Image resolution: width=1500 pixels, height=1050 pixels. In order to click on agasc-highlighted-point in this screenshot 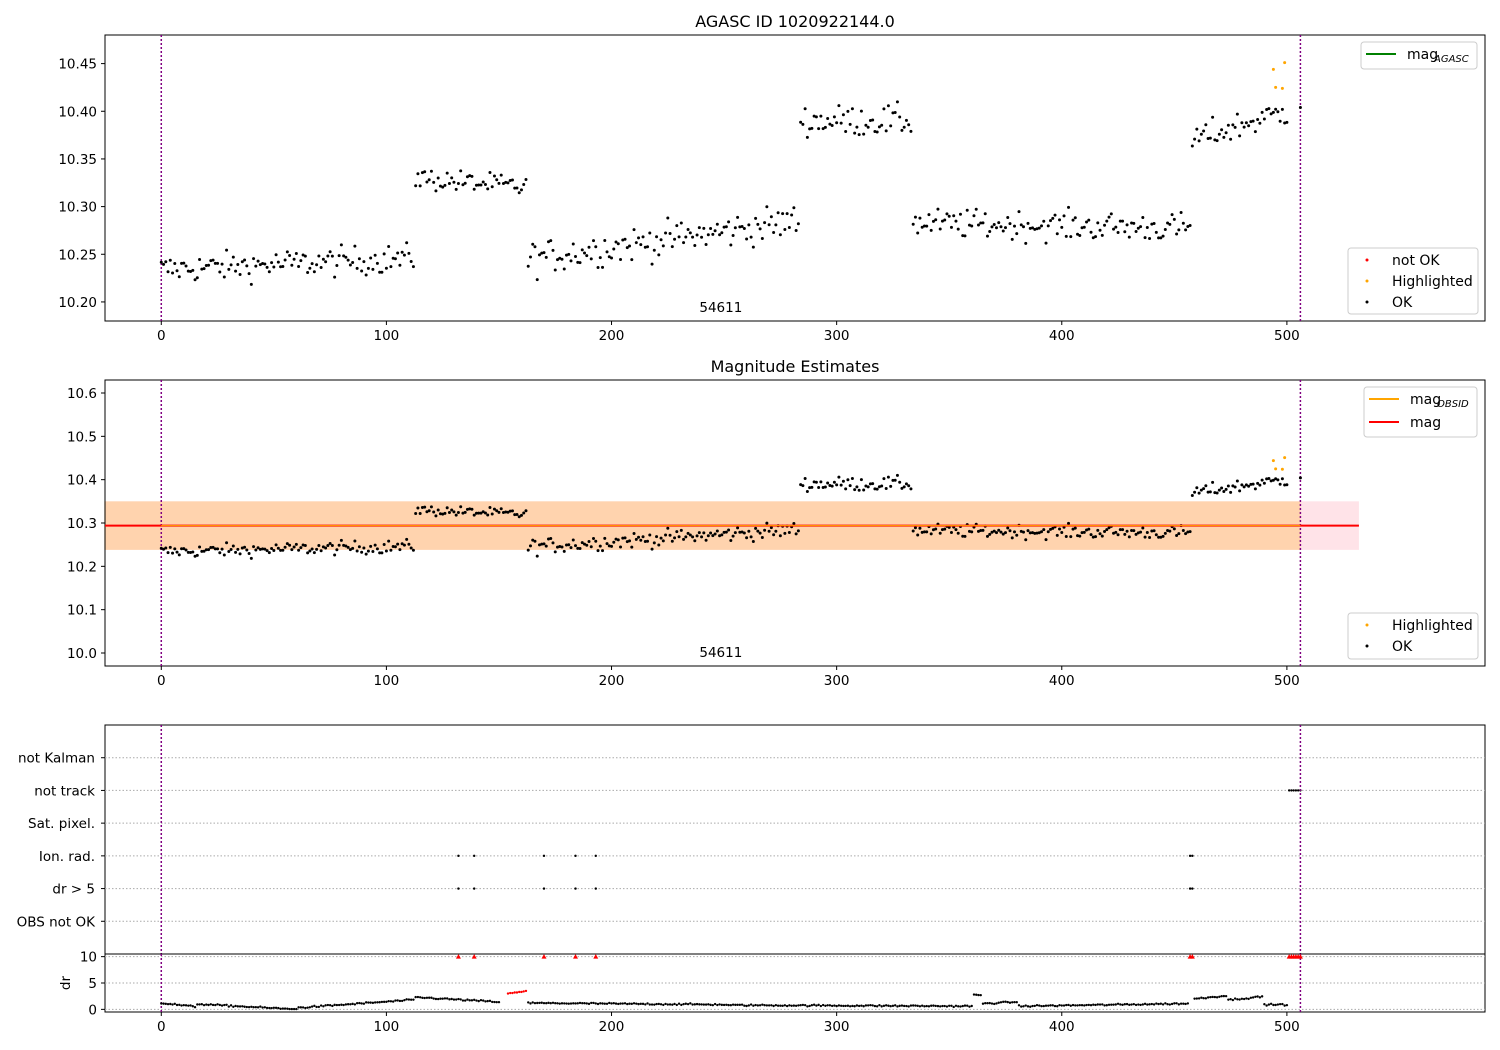, I will do `click(1273, 69)`.